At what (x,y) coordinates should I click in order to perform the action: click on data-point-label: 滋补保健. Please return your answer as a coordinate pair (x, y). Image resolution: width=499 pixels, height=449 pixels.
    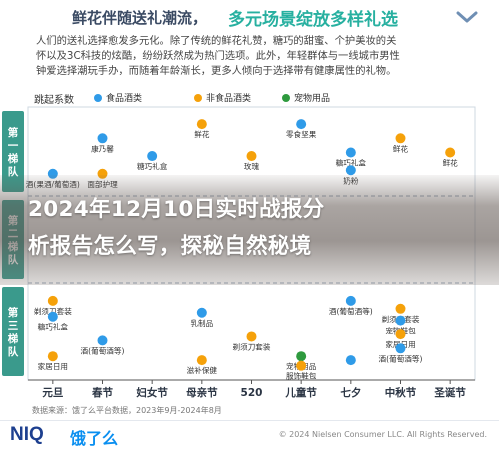
    Looking at the image, I should click on (202, 370).